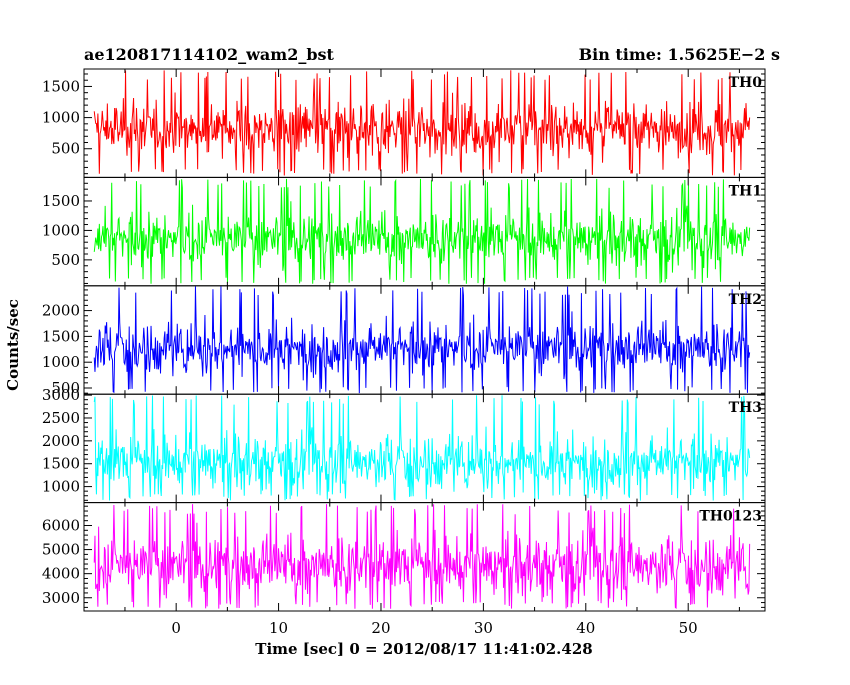  What do you see at coordinates (745, 300) in the screenshot?
I see `panel-label-th2: TH2` at bounding box center [745, 300].